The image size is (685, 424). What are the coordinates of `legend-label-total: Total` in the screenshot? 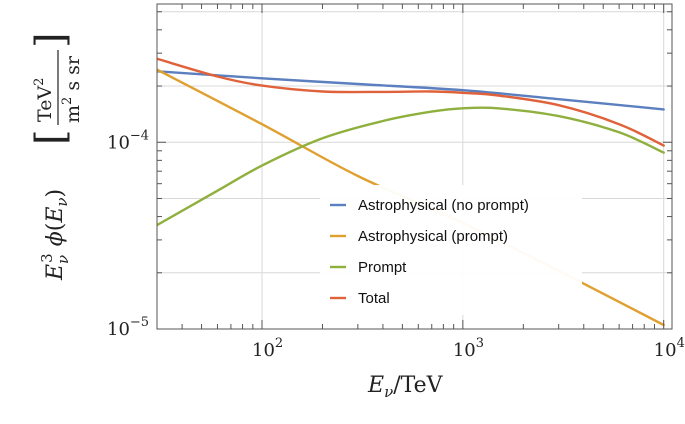 It's located at (374, 298).